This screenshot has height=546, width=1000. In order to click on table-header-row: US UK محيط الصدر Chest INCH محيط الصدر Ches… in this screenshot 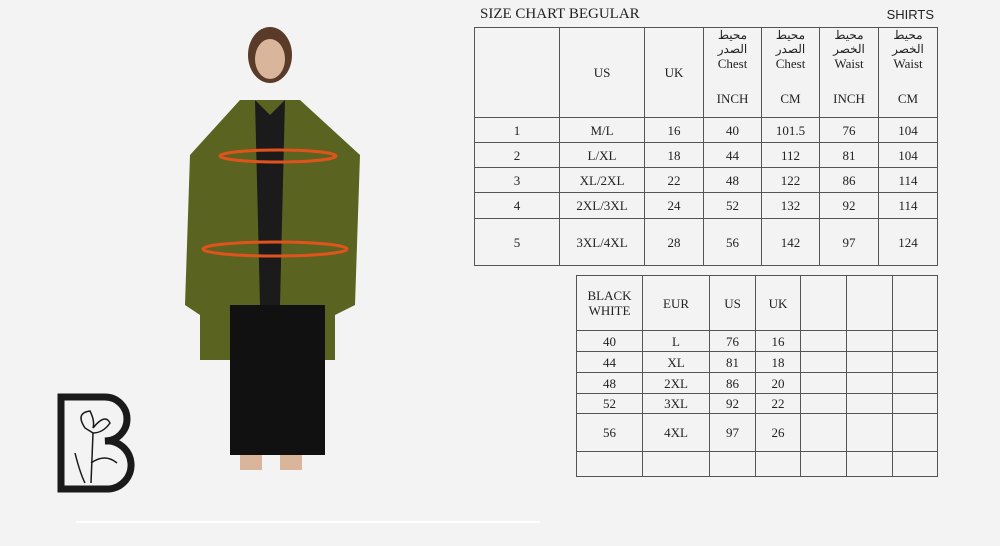, I will do `click(706, 72)`.